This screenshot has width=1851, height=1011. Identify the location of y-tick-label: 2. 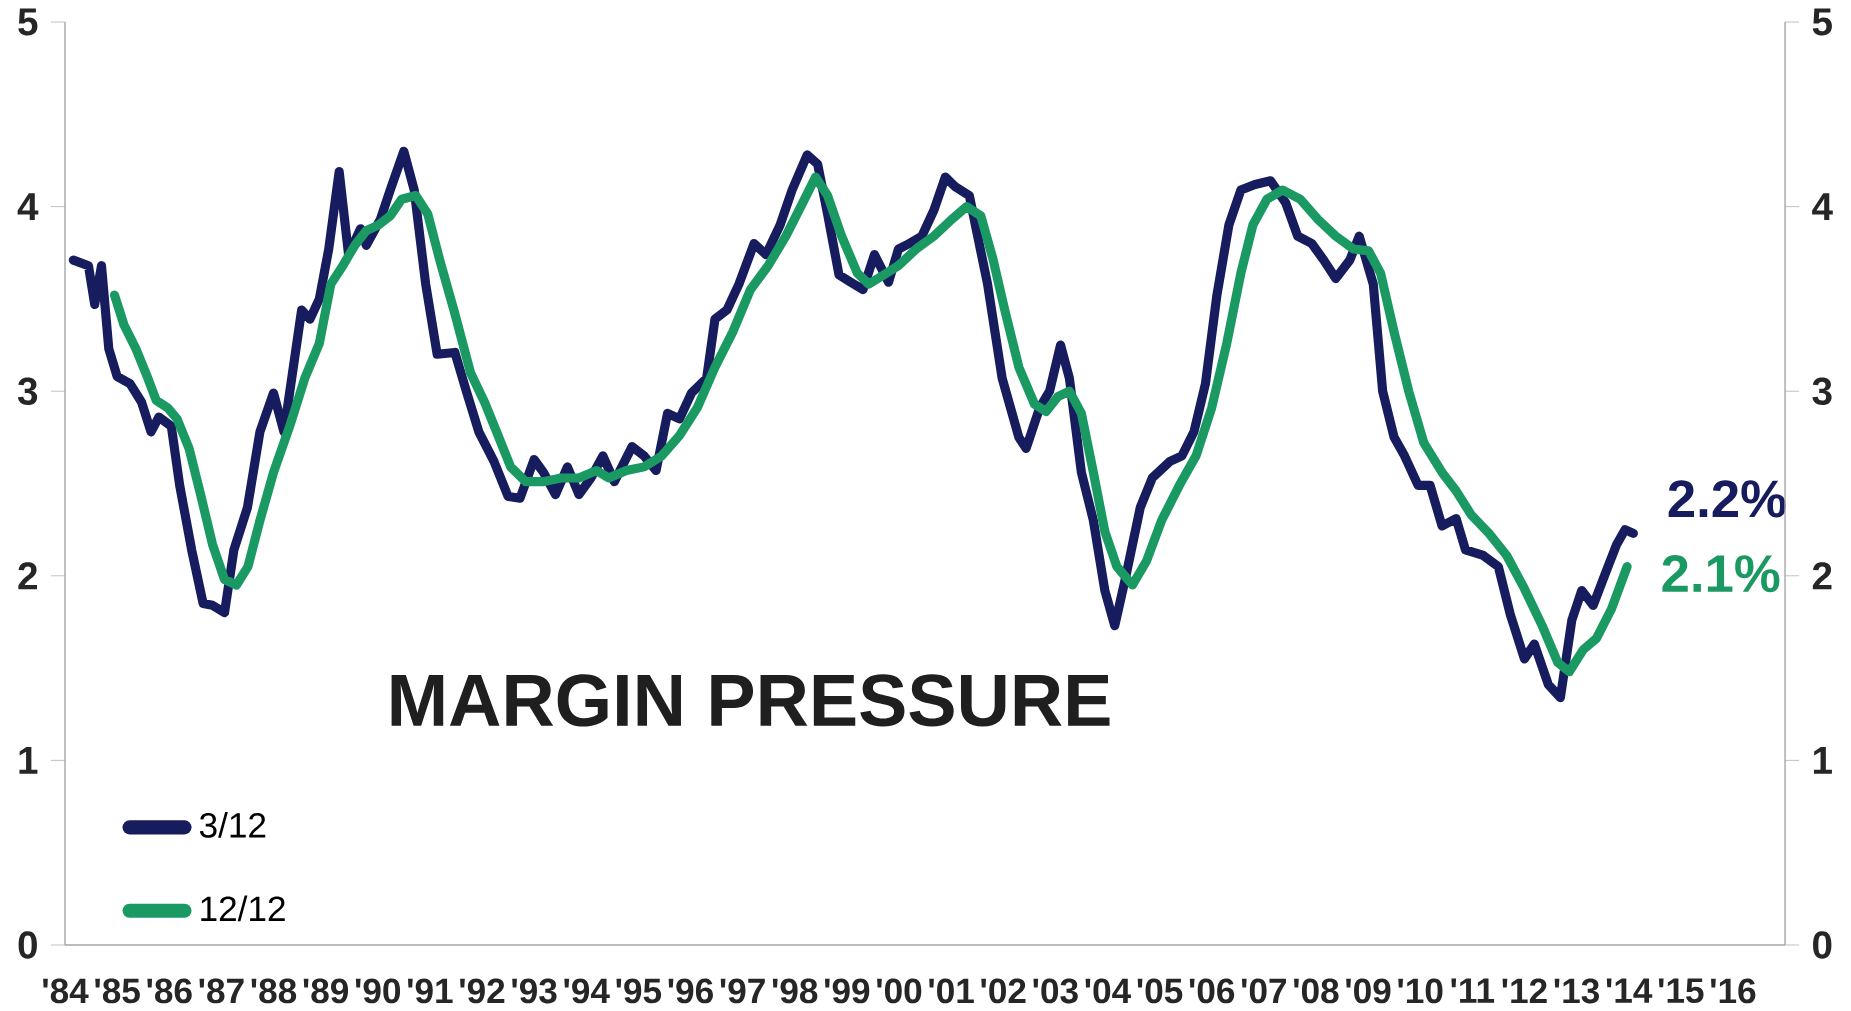
(27, 576).